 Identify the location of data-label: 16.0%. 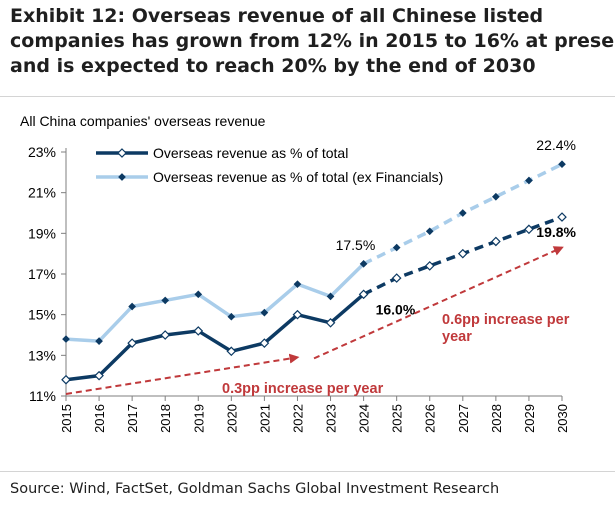
(396, 309).